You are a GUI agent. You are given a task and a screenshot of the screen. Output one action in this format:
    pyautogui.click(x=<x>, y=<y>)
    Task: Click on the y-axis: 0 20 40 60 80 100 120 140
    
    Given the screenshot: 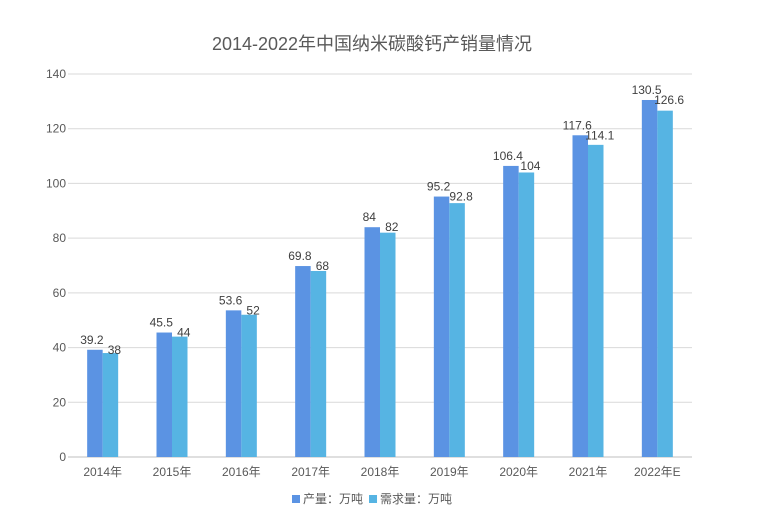 What is the action you would take?
    pyautogui.click(x=56, y=265)
    